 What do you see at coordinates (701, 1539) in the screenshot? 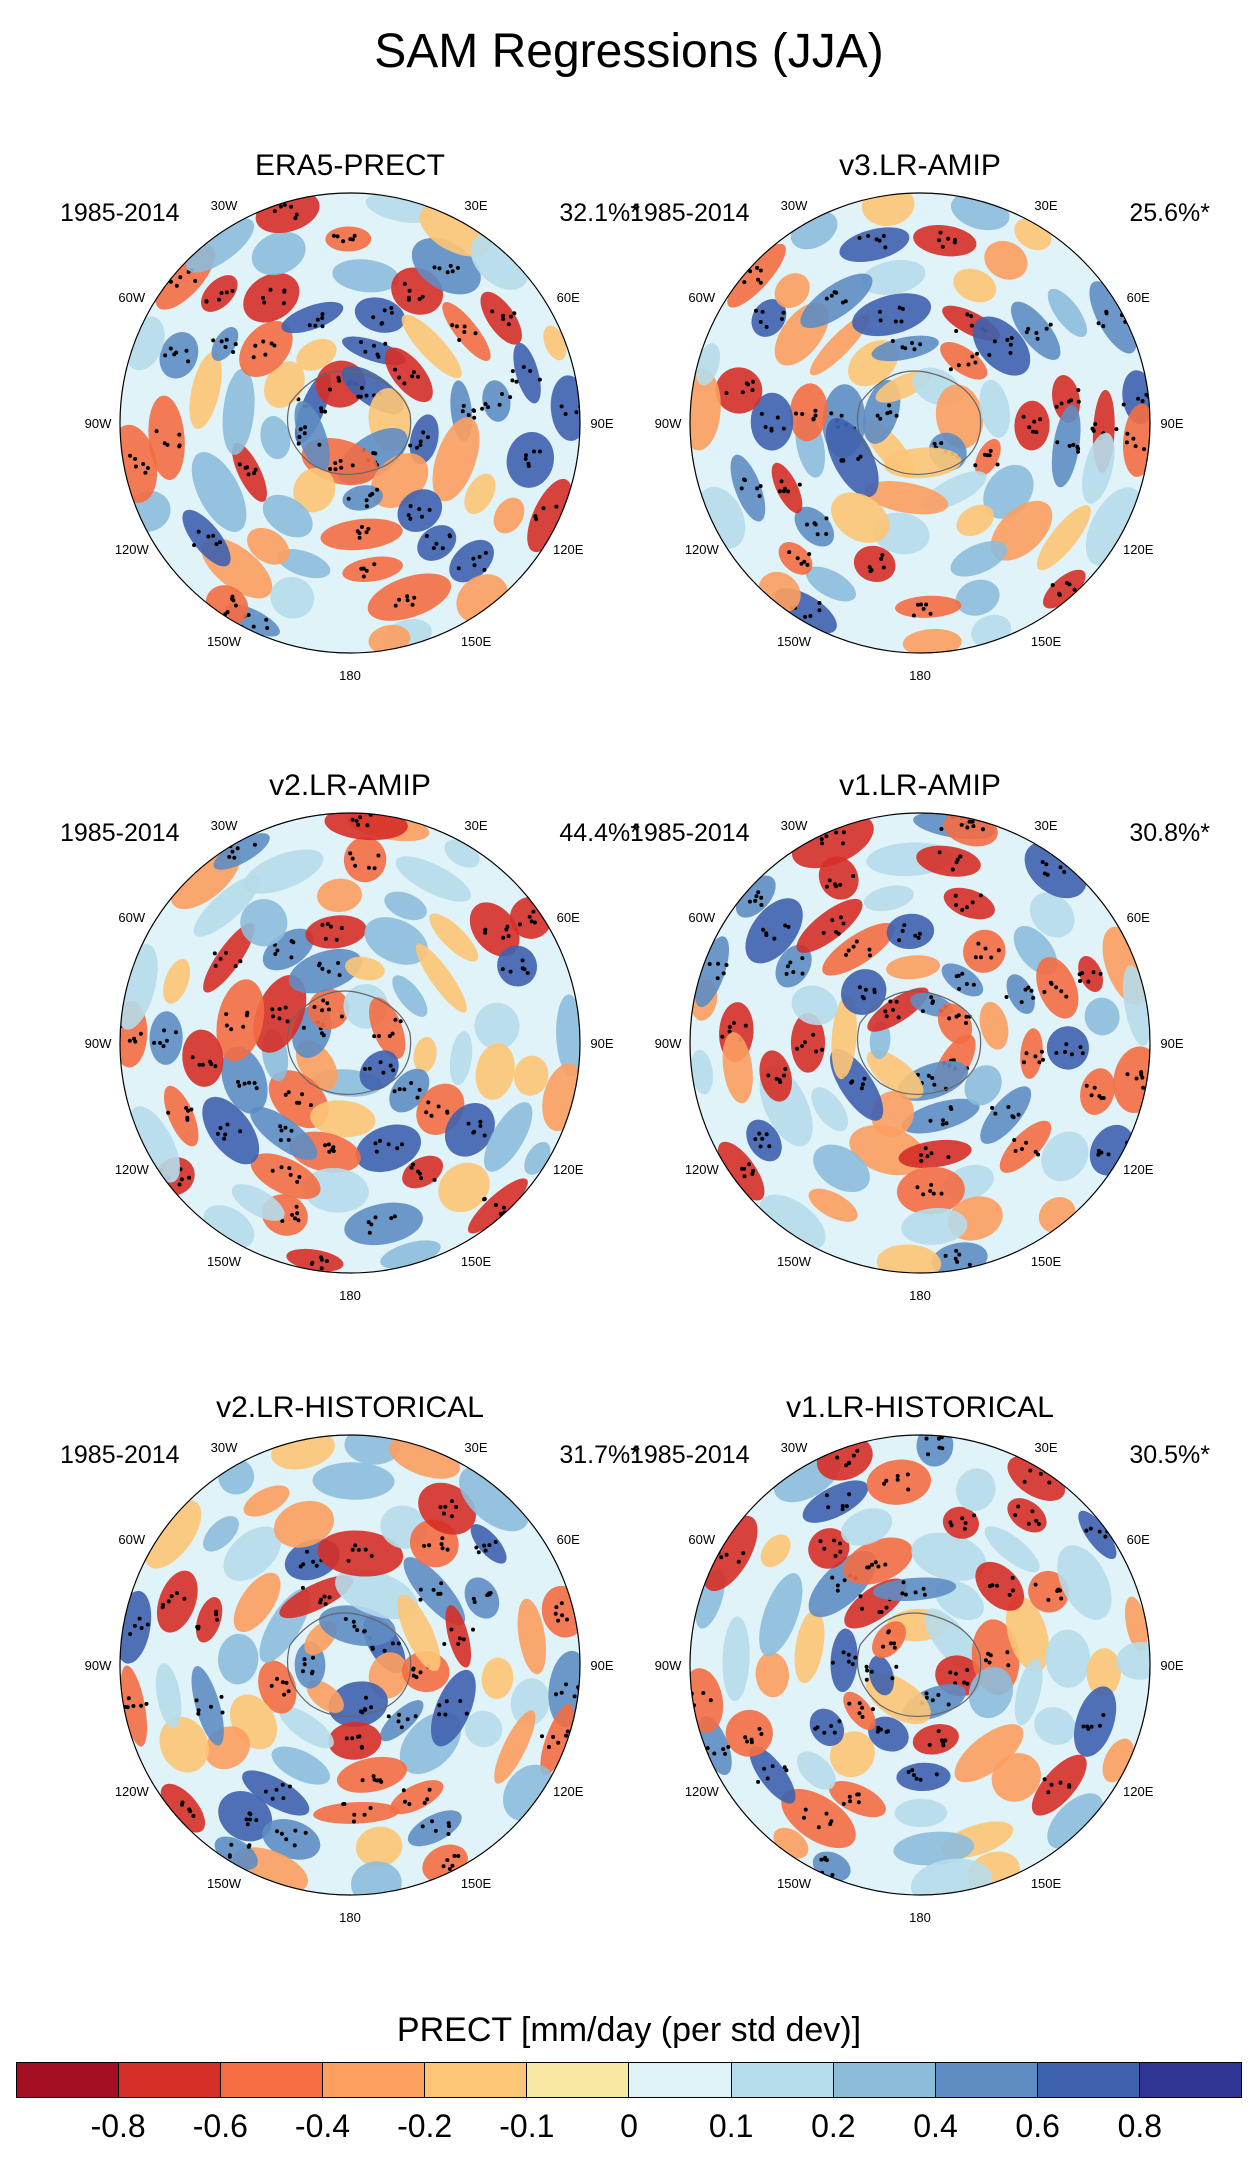
I see `longitude-label: 60W` at bounding box center [701, 1539].